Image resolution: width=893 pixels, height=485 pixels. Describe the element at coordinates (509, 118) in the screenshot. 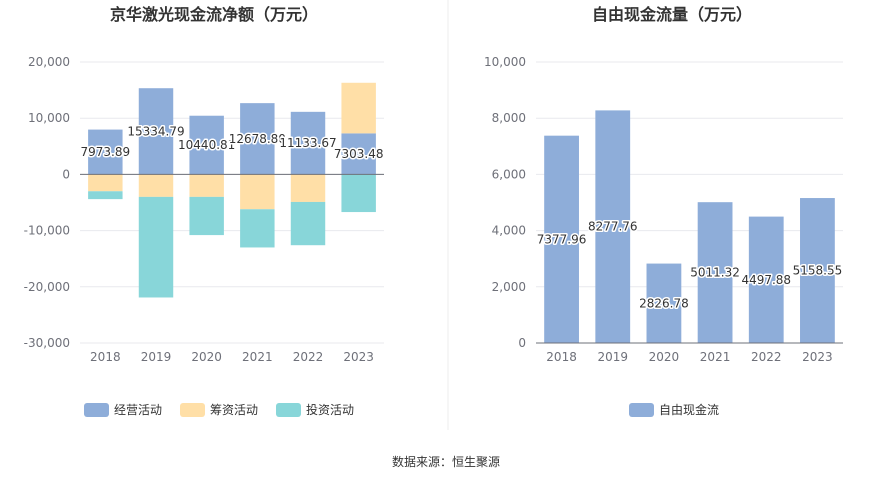

I see `y-tick-label: 8,000` at that location.